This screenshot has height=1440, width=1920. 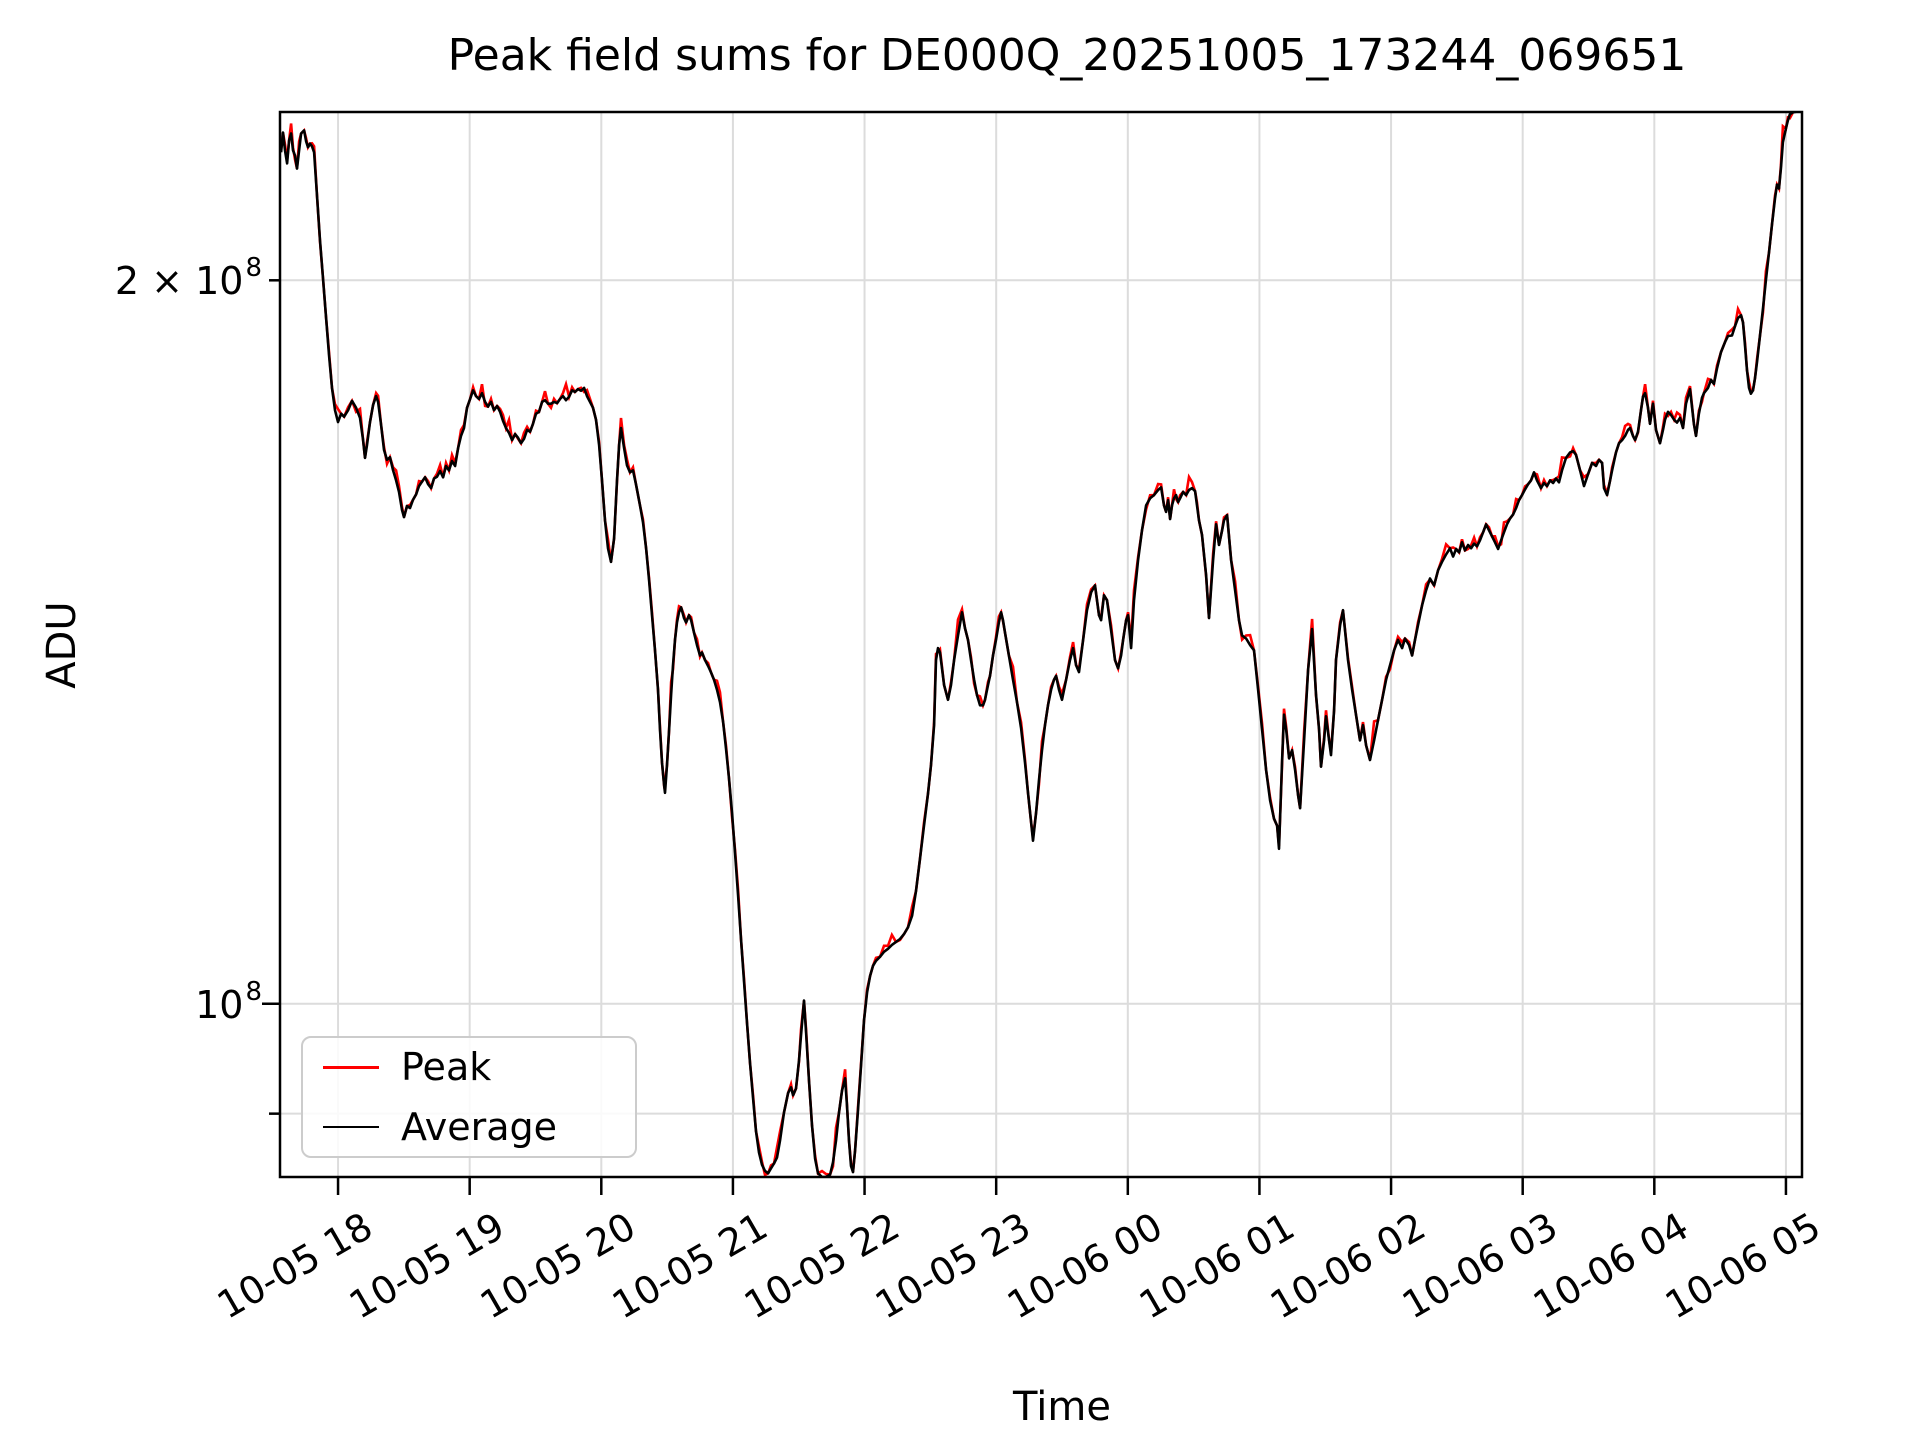 What do you see at coordinates (228, 1001) in the screenshot?
I see `y-tick-label: 108` at bounding box center [228, 1001].